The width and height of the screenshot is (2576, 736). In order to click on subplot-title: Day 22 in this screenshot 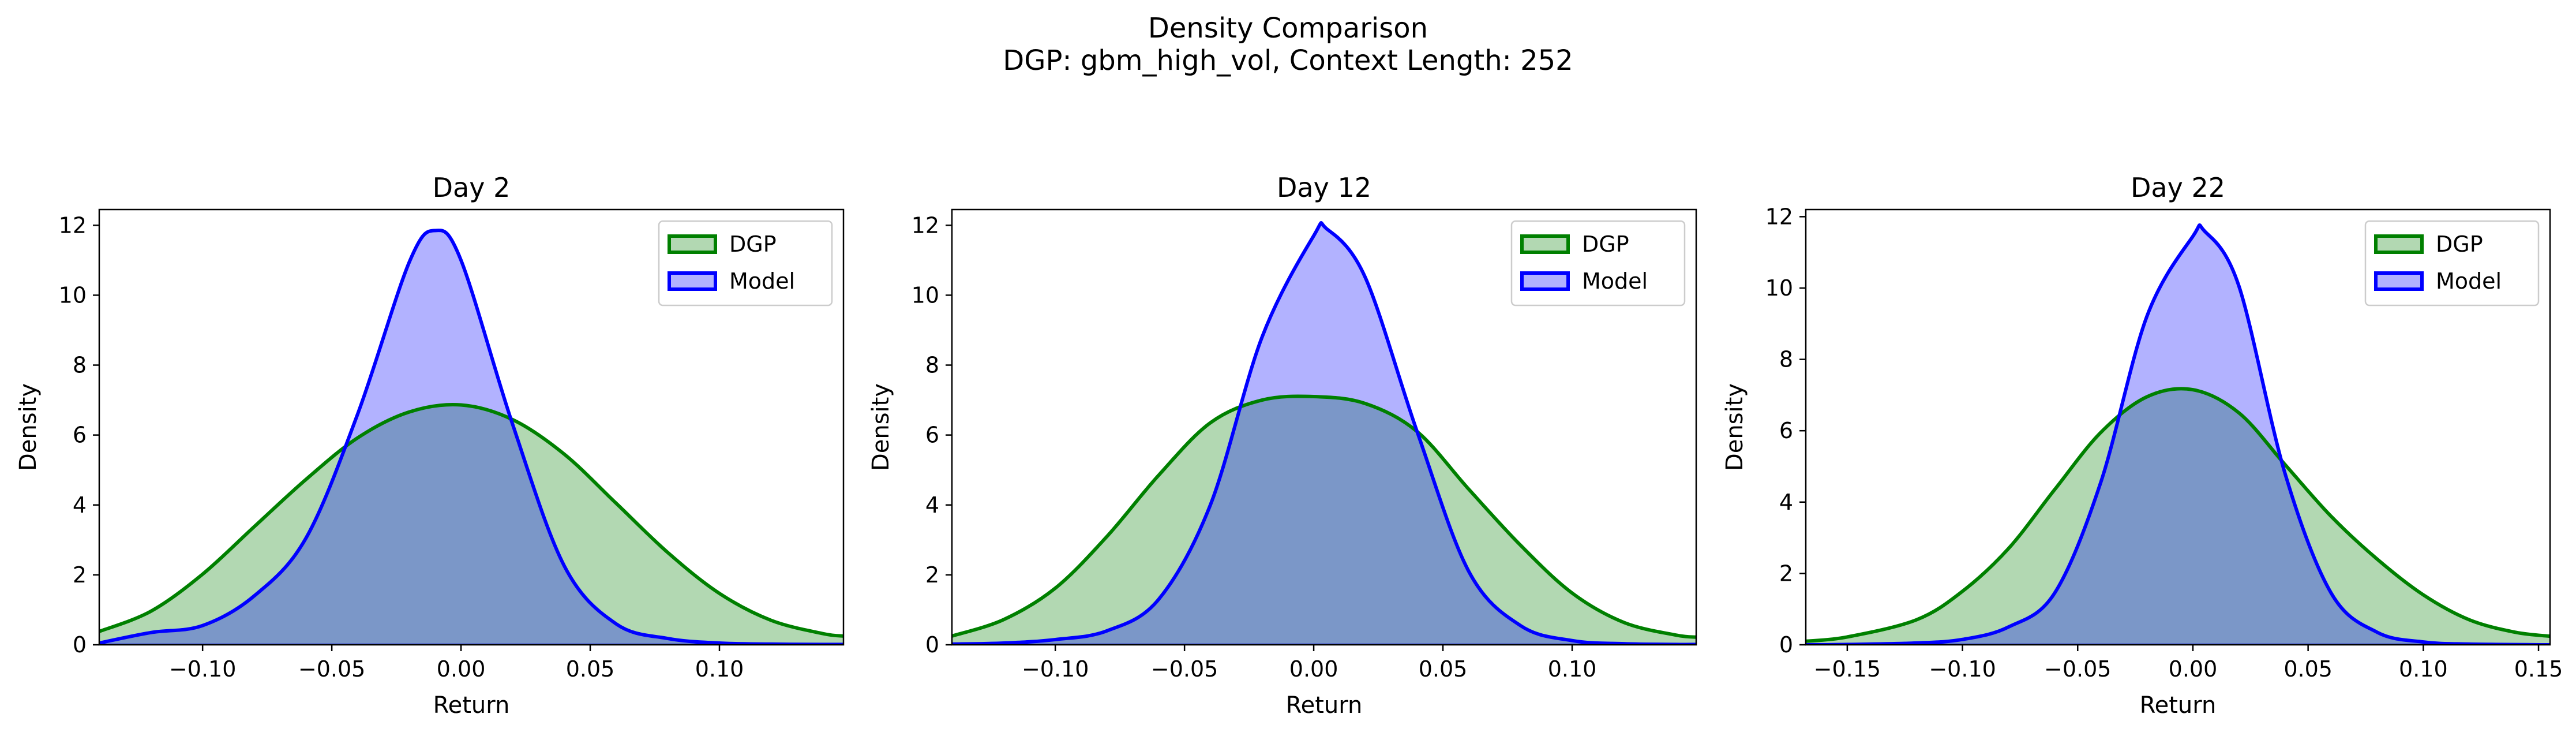, I will do `click(2178, 187)`.